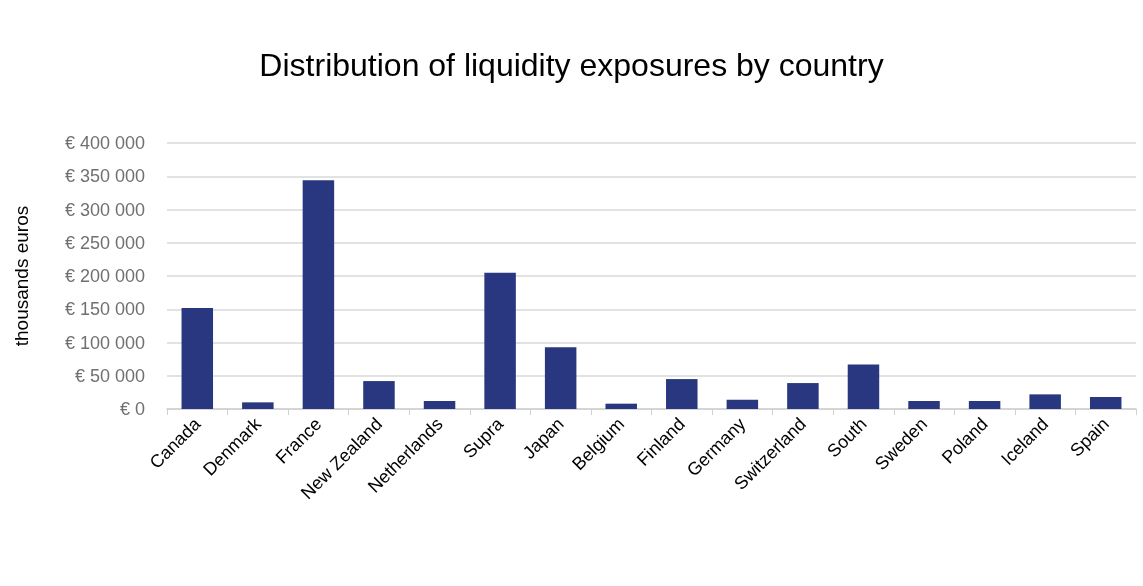  What do you see at coordinates (104, 209) in the screenshot?
I see `y-tick-label: € 300 000` at bounding box center [104, 209].